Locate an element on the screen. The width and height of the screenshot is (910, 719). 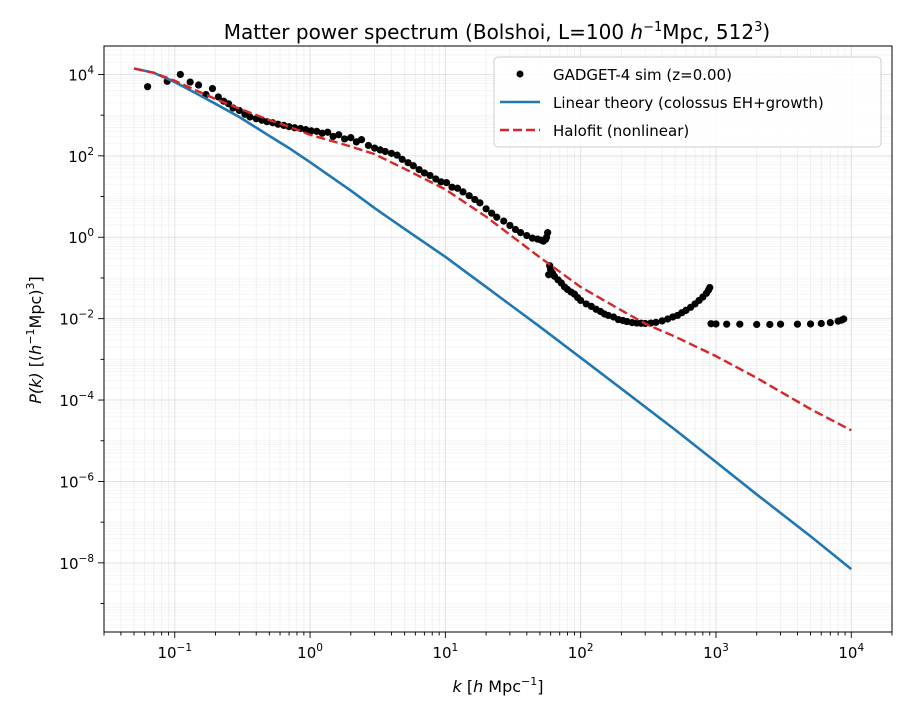
legend-marker-gadget is located at coordinates (520, 74).